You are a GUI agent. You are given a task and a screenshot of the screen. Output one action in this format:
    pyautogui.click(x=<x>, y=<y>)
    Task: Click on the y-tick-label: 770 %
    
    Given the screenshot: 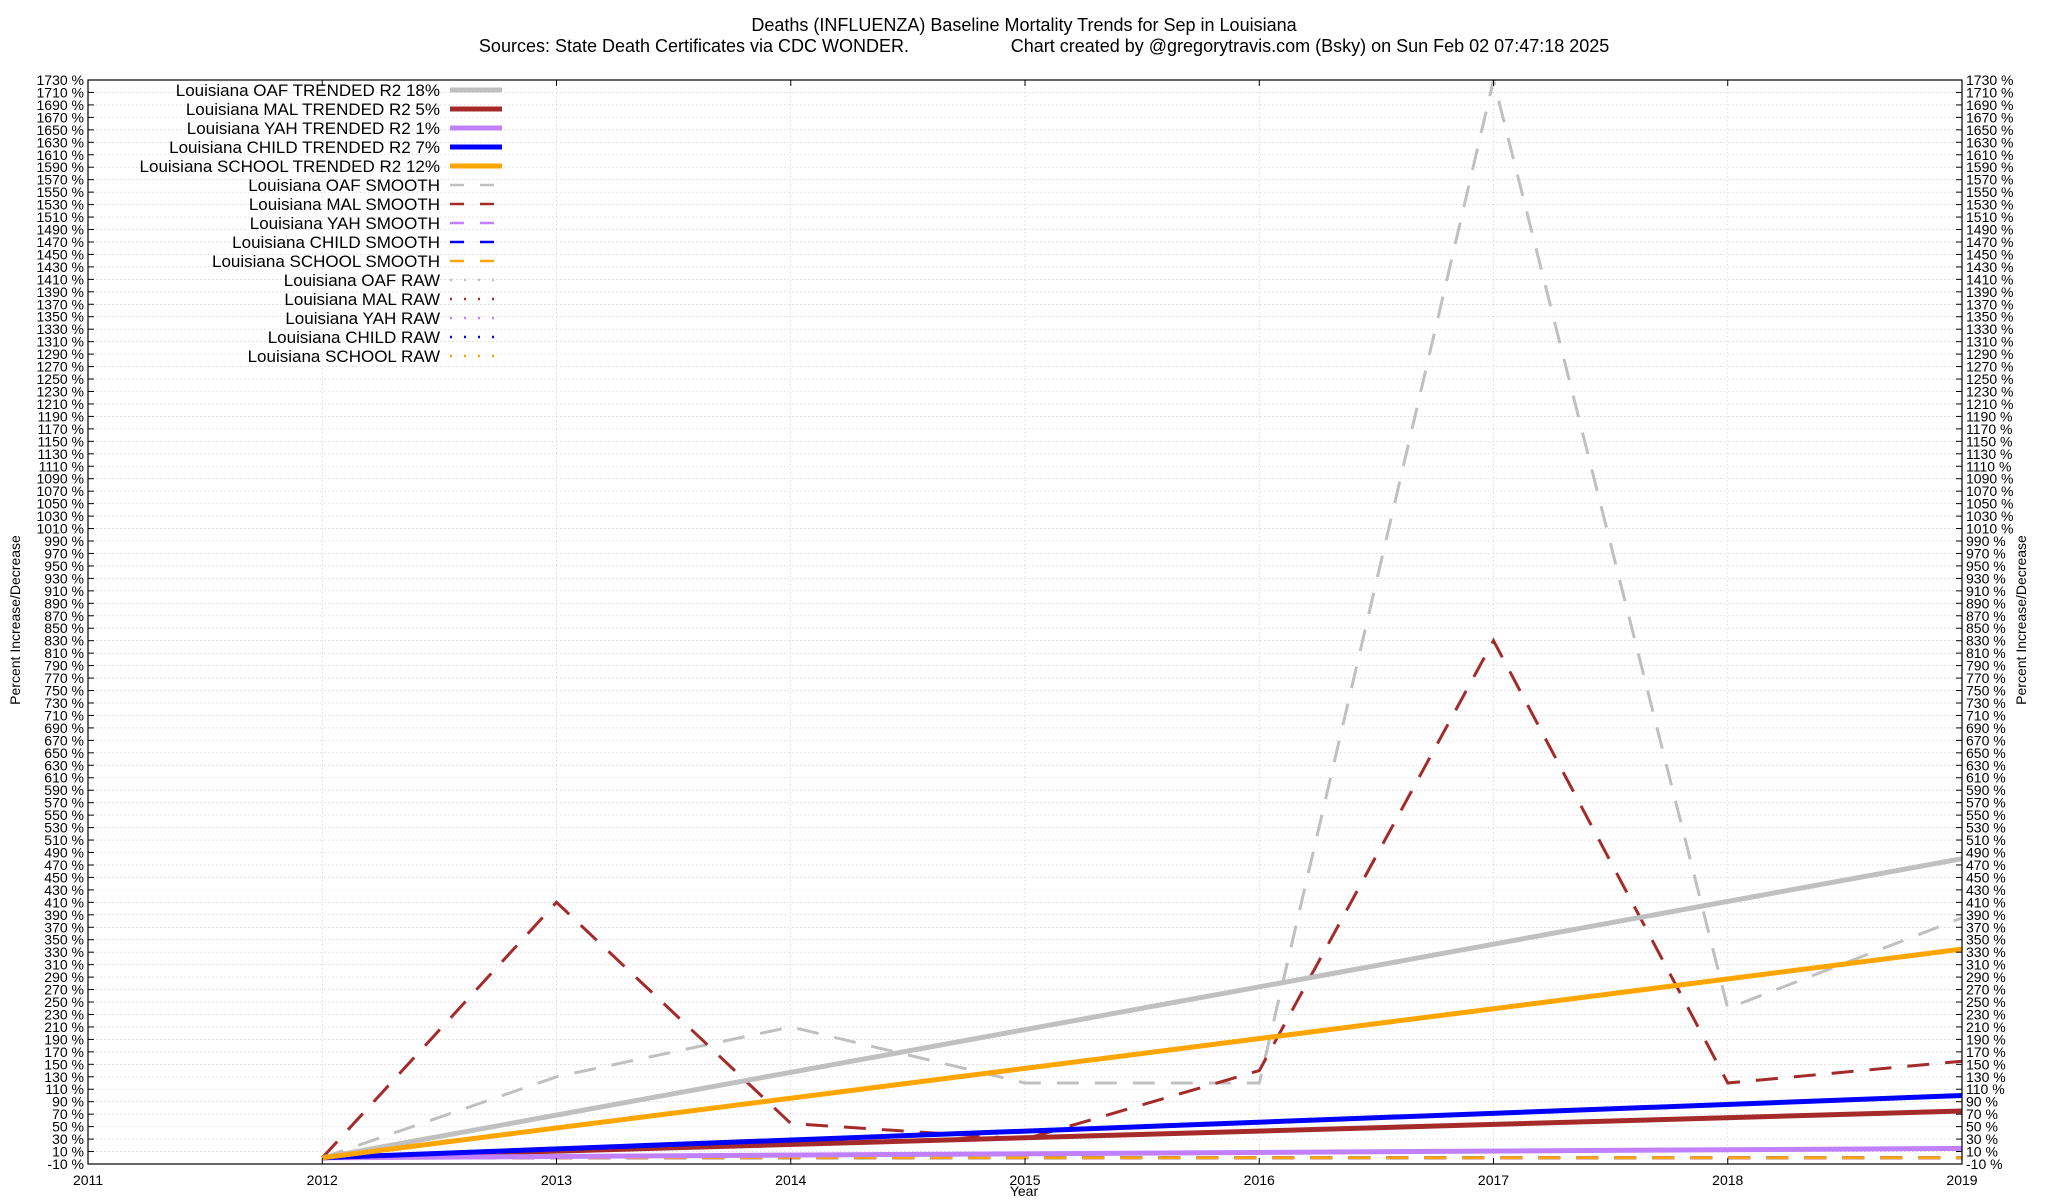 What is the action you would take?
    pyautogui.click(x=64, y=678)
    